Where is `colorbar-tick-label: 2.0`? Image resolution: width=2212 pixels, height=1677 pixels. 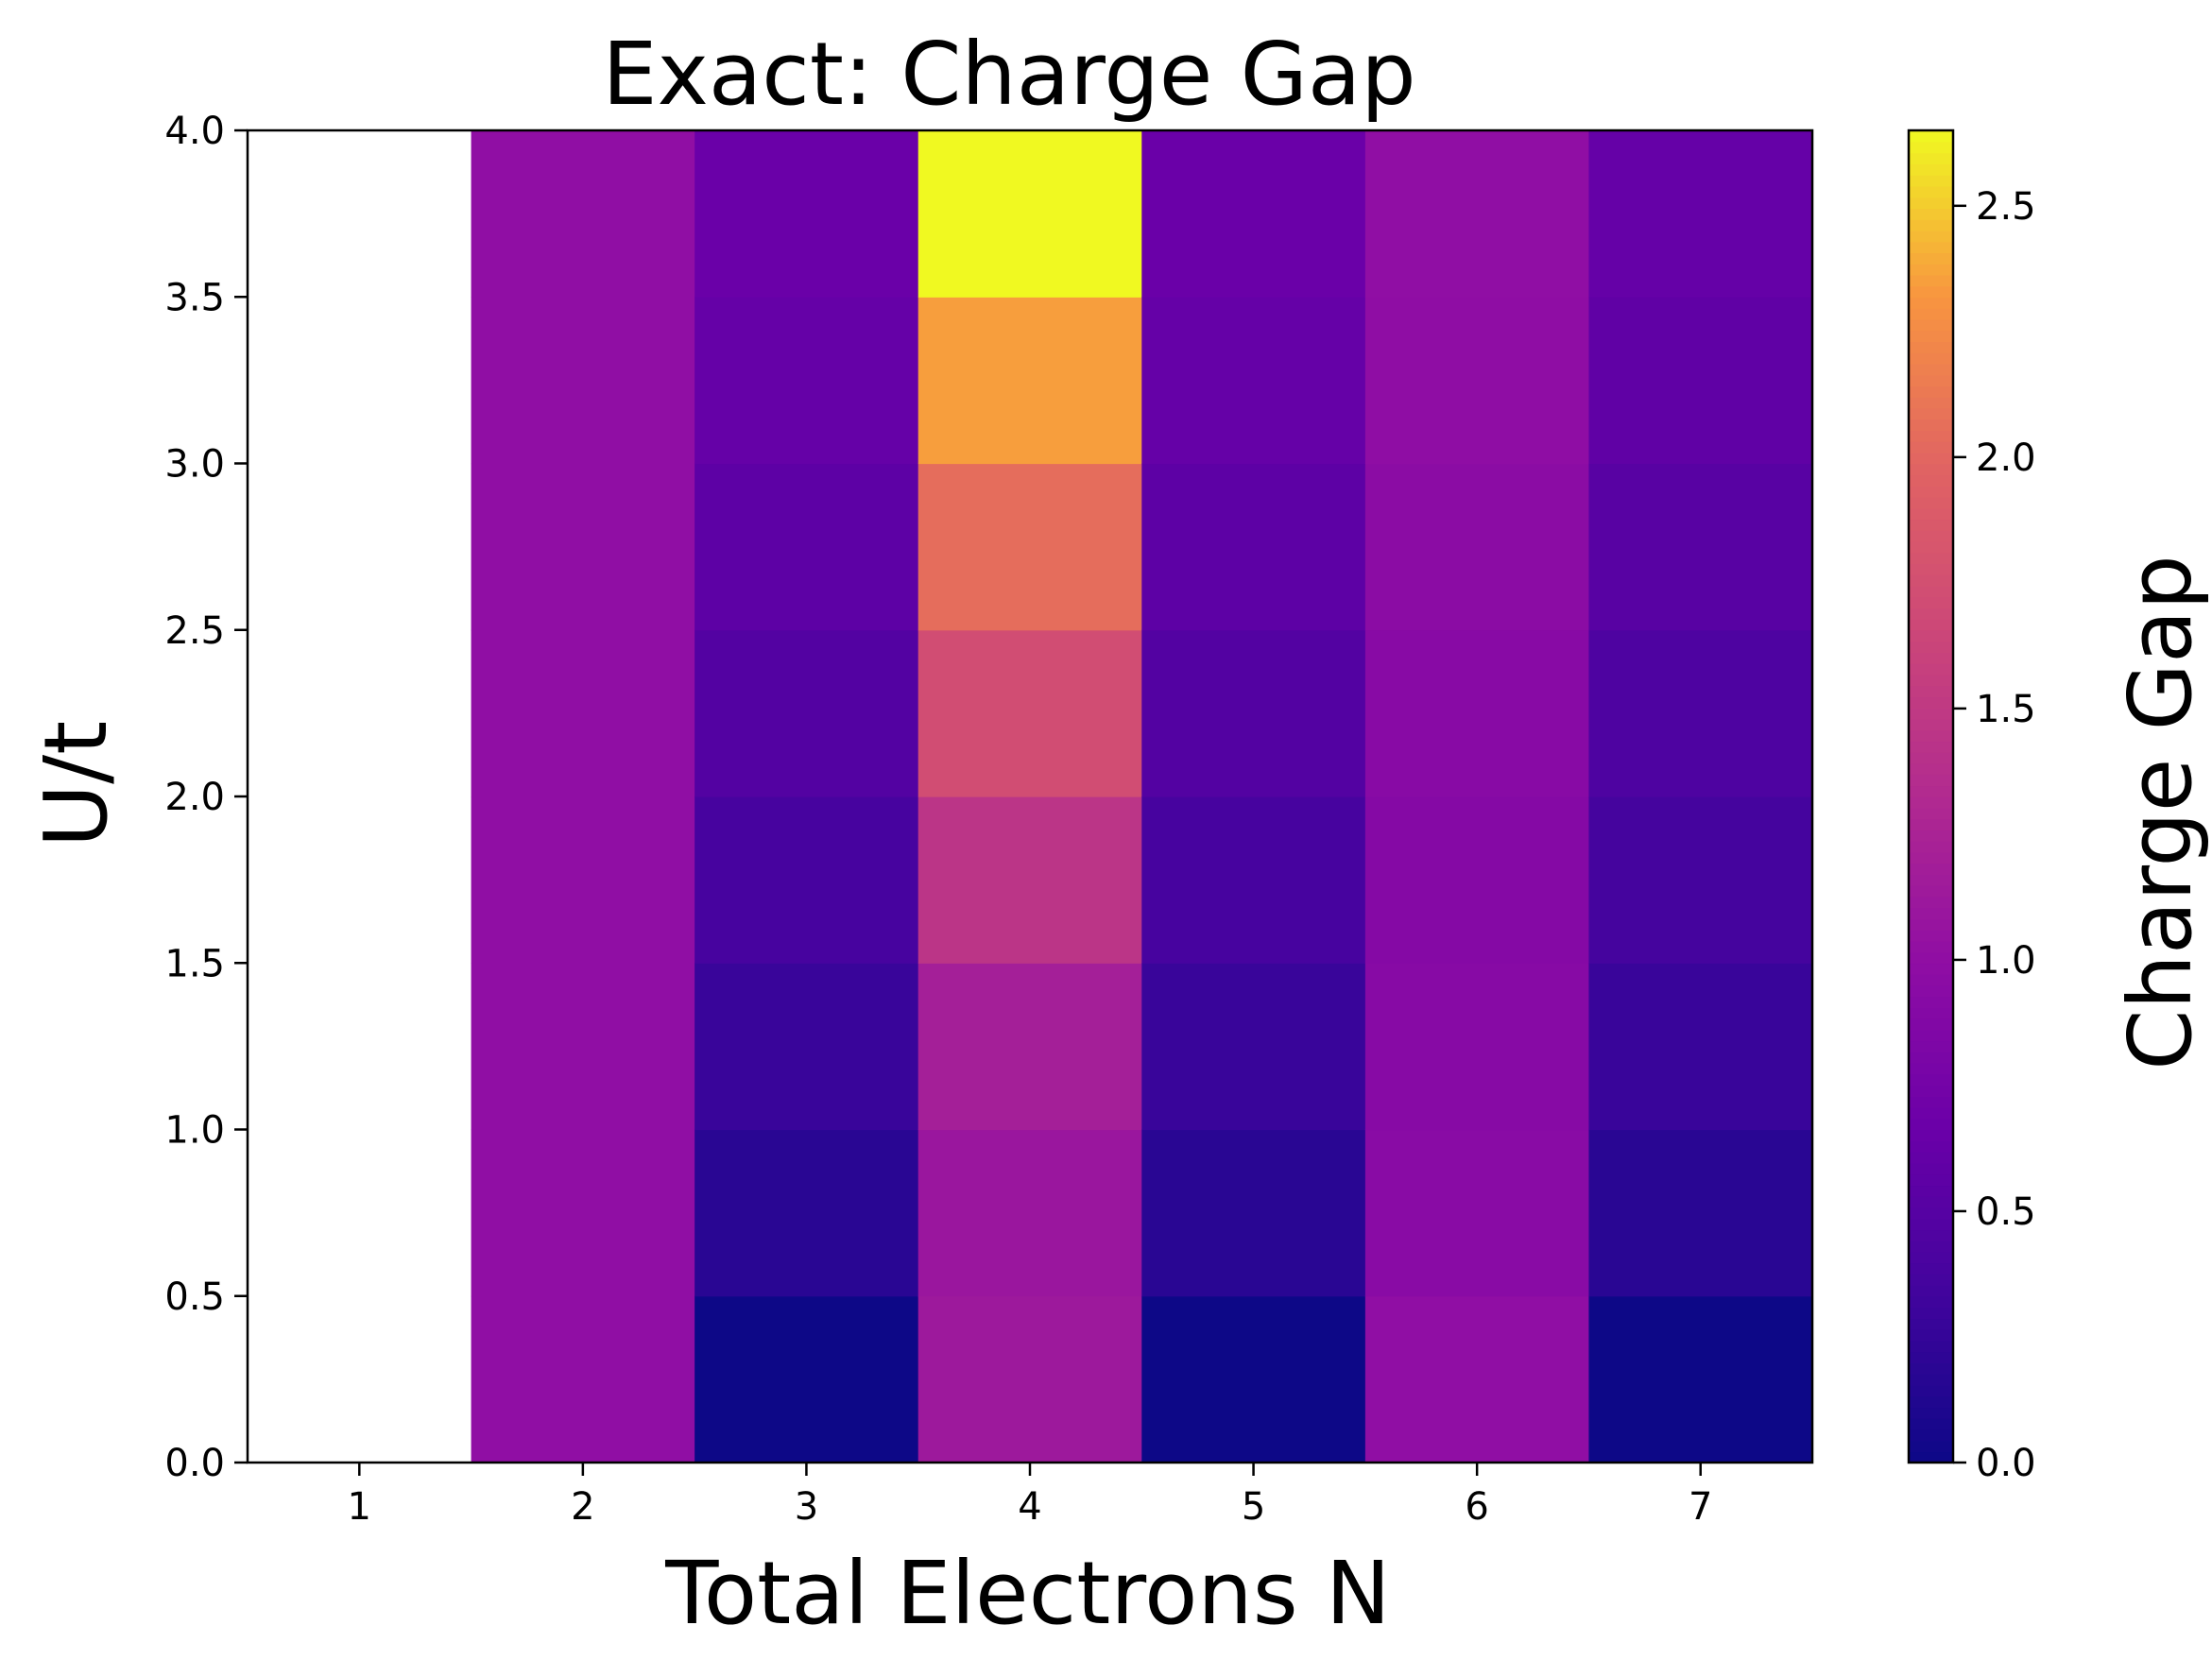
colorbar-tick-label: 2.0 is located at coordinates (2006, 458).